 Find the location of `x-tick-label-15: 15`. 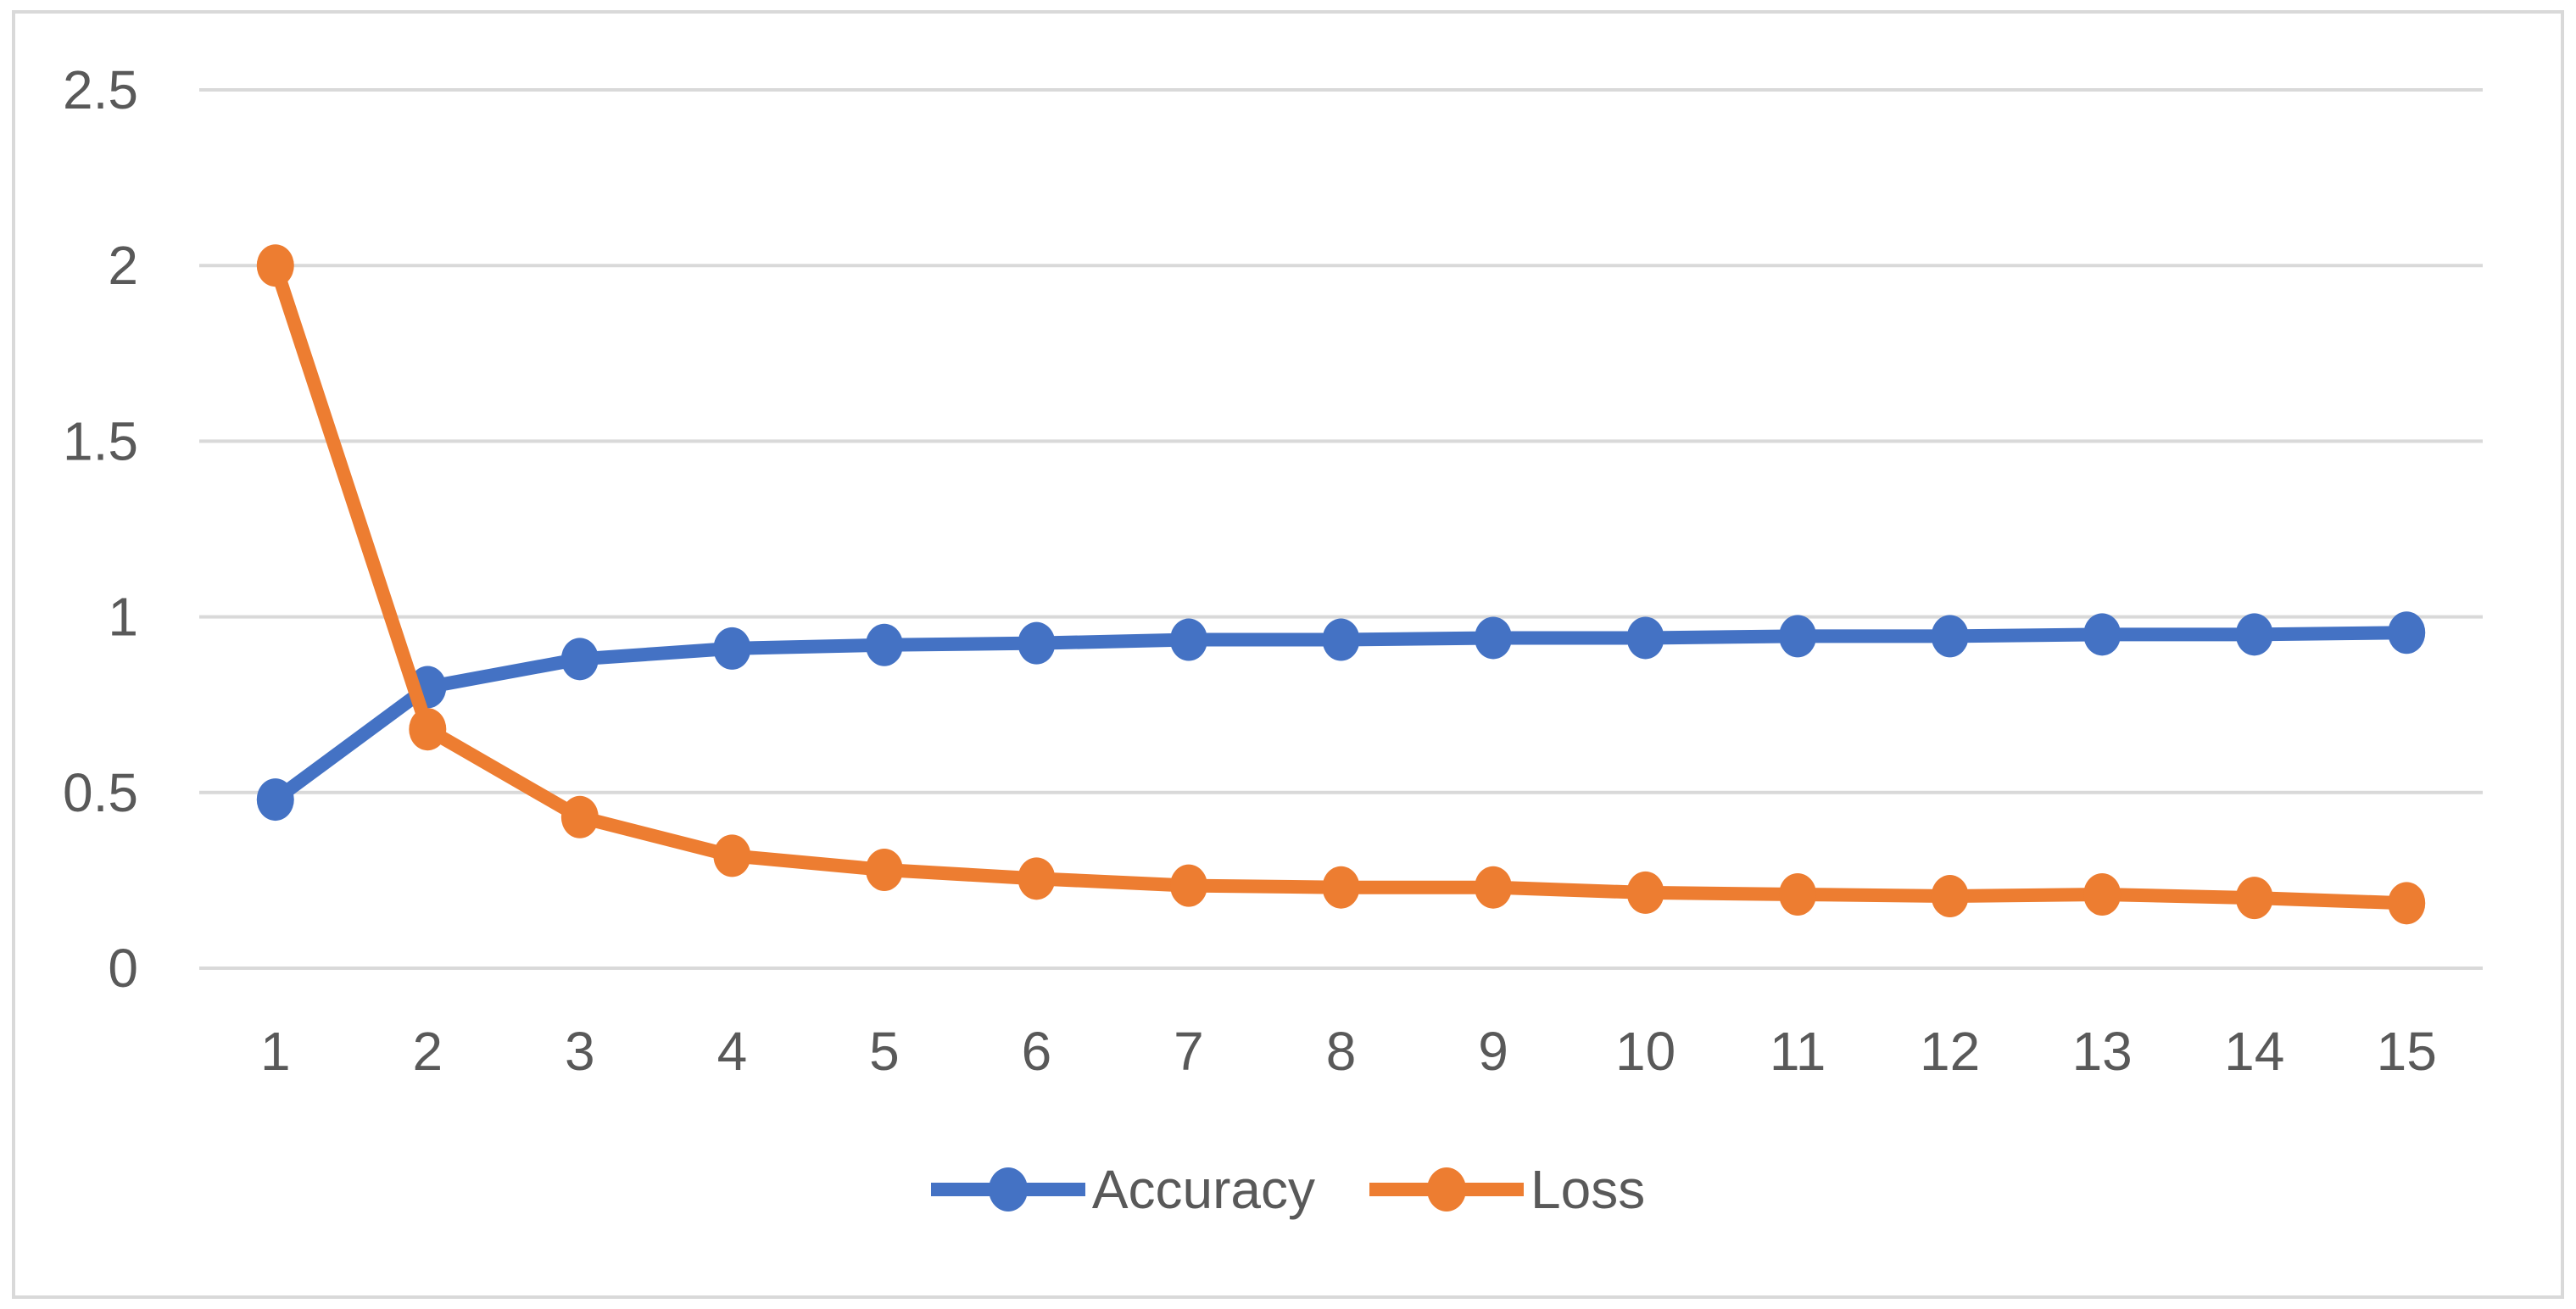

x-tick-label-15: 15 is located at coordinates (2407, 1051).